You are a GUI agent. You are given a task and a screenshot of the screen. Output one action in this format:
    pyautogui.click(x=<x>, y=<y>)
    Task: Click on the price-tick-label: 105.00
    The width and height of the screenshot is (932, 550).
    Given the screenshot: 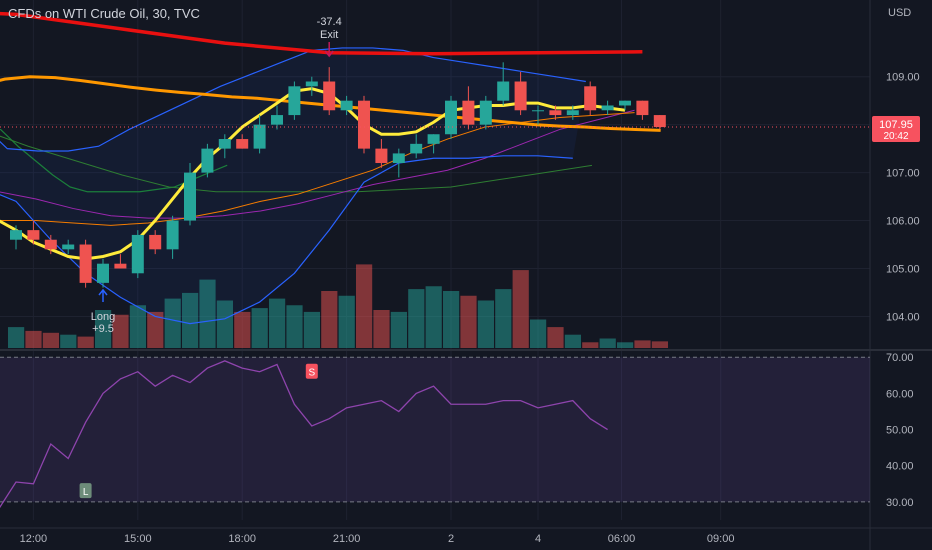 What is the action you would take?
    pyautogui.click(x=903, y=269)
    